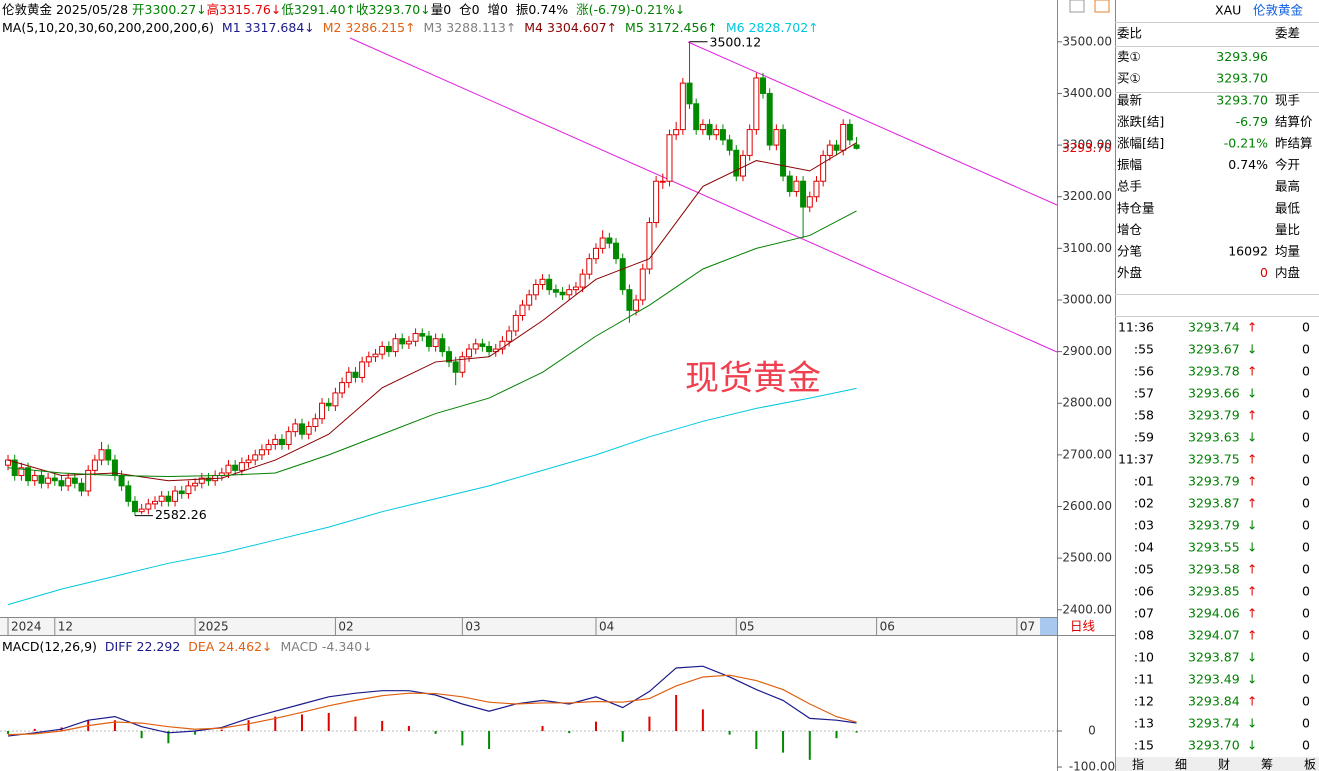 This screenshot has height=771, width=1319. I want to click on period-label: 日线, so click(1083, 626).